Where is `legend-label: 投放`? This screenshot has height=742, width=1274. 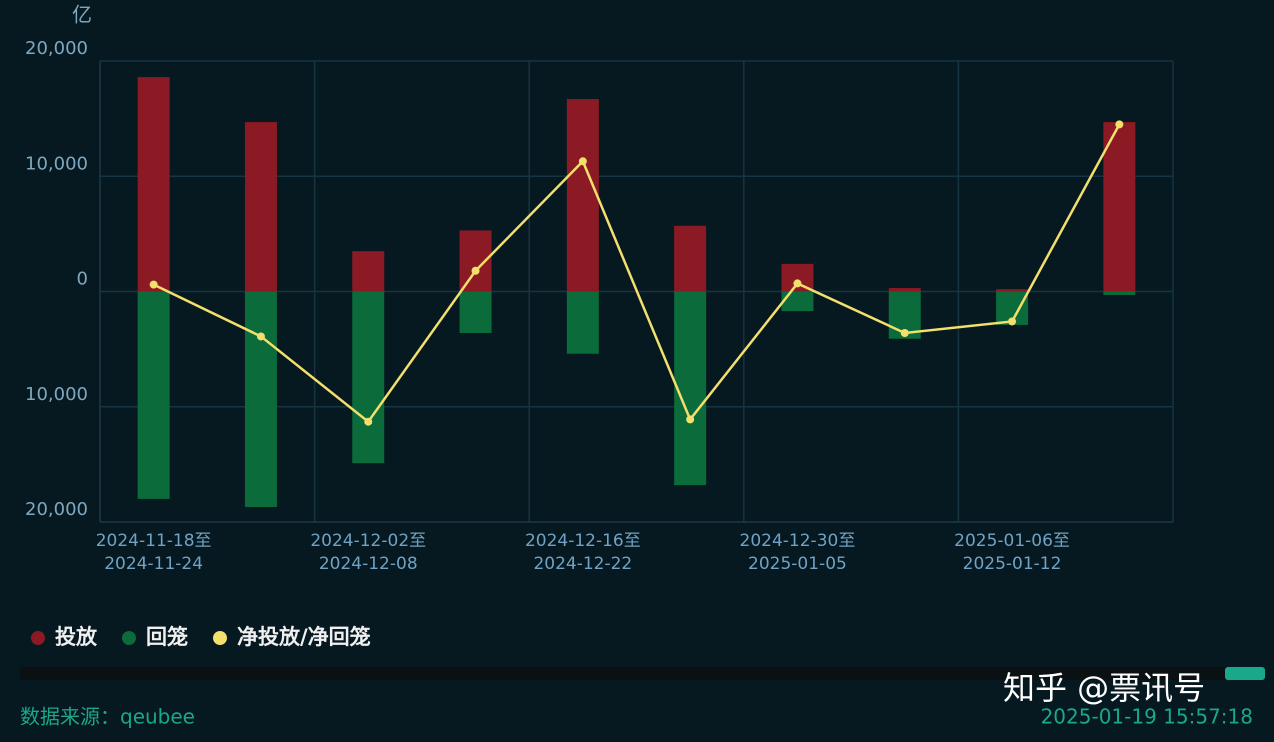 legend-label: 投放 is located at coordinates (76, 637).